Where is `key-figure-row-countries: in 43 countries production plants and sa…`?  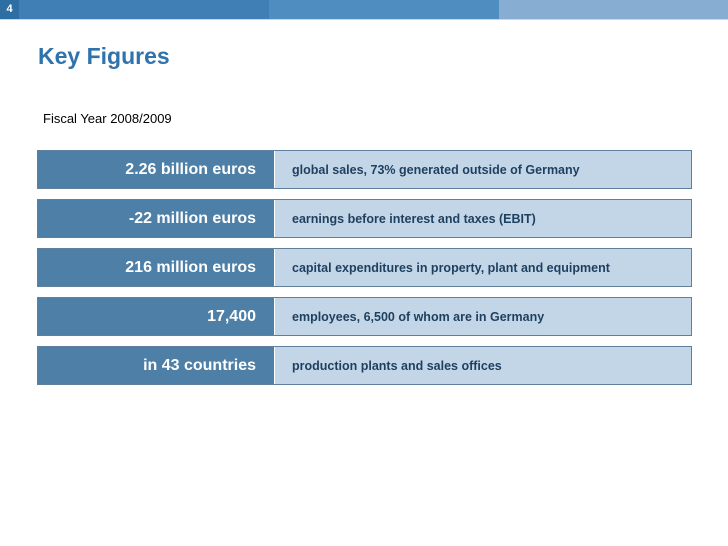
key-figure-row-countries: in 43 countries production plants and sa… is located at coordinates (364, 365).